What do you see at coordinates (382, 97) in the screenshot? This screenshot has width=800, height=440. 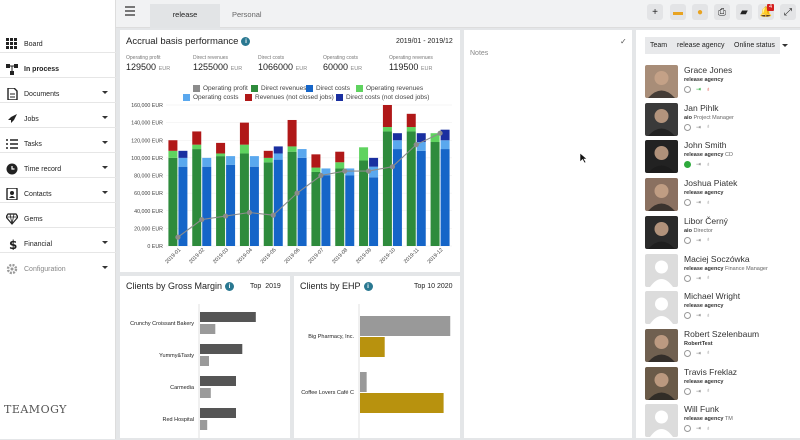 I see `legend-item: Direct costs (not closed jobs)` at bounding box center [382, 97].